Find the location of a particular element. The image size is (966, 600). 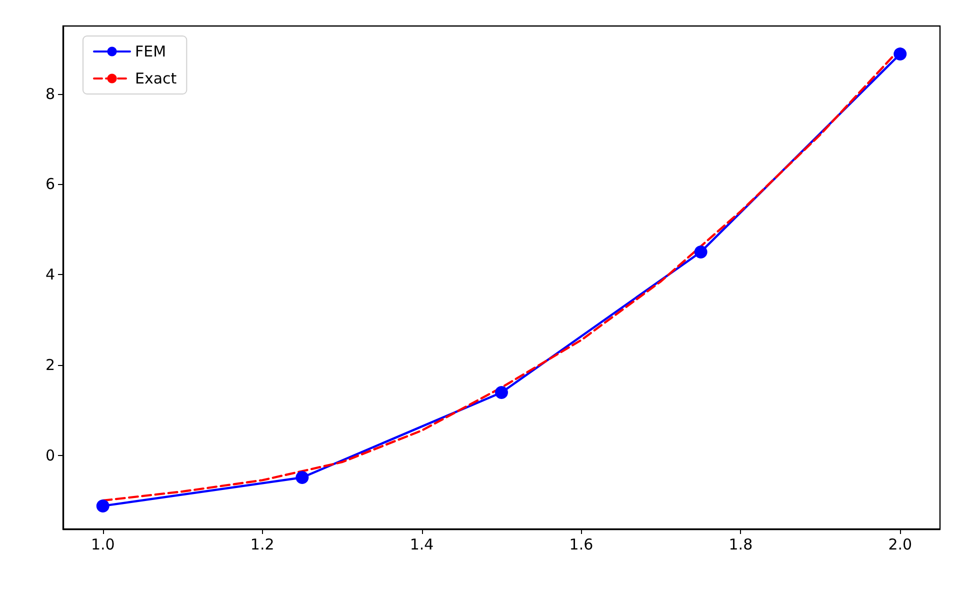

y-tick-label: 2 is located at coordinates (50, 365).